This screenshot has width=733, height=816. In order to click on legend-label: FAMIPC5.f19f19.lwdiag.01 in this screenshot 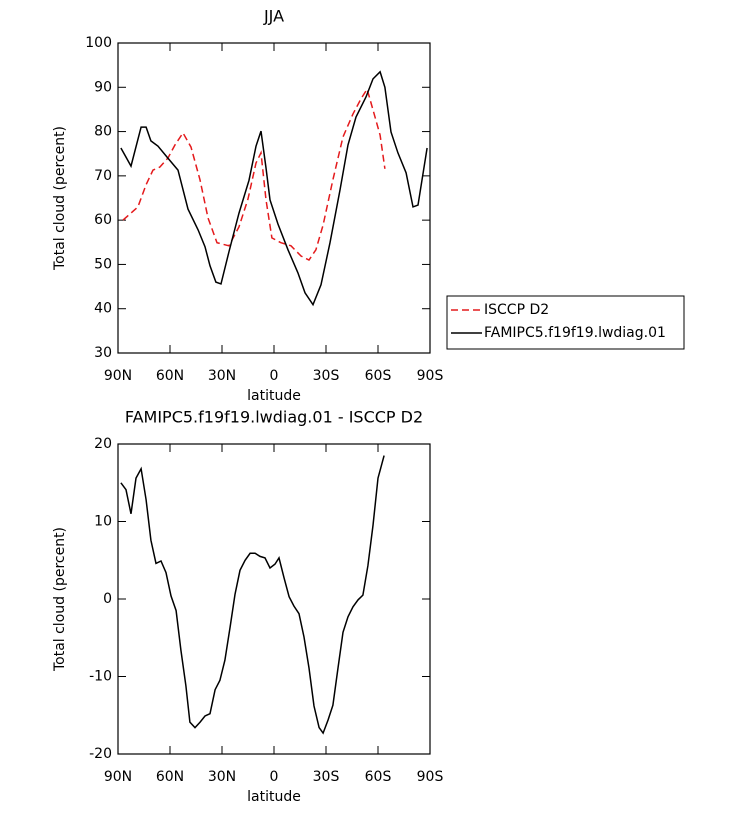, I will do `click(575, 333)`.